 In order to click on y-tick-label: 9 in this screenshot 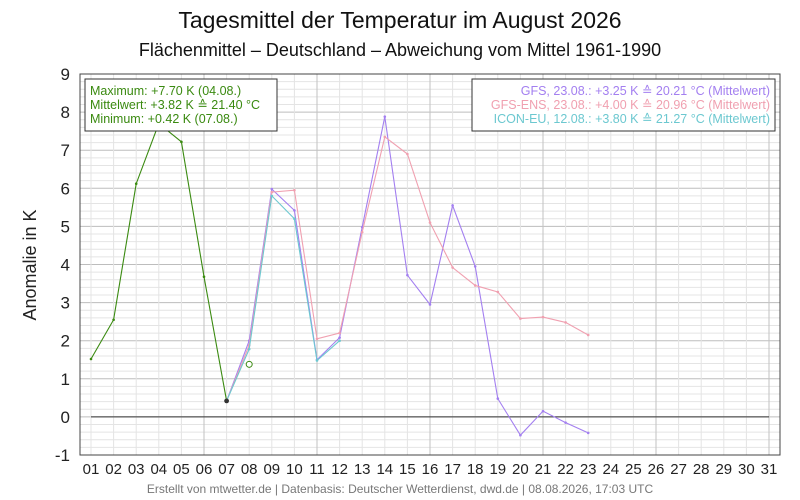, I will do `click(65, 74)`.